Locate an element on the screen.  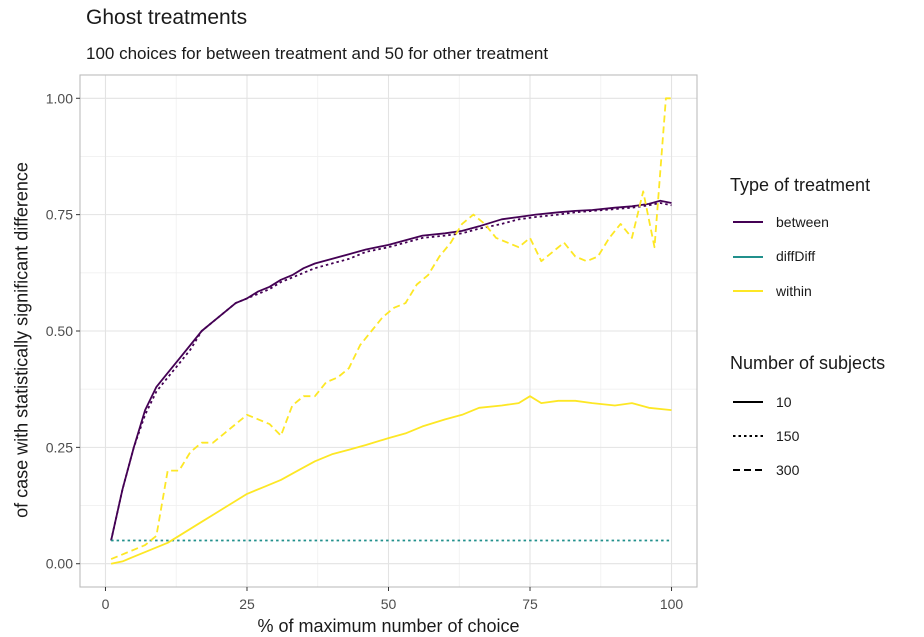
legend-label-300: 300 is located at coordinates (788, 470).